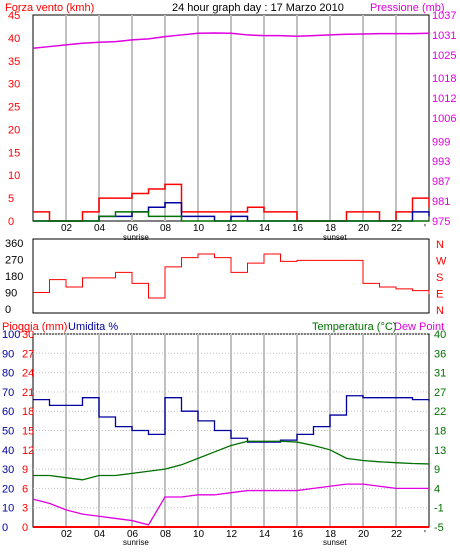 Image resolution: width=460 pixels, height=555 pixels. I want to click on temperature-tick-label: 9, so click(437, 470).